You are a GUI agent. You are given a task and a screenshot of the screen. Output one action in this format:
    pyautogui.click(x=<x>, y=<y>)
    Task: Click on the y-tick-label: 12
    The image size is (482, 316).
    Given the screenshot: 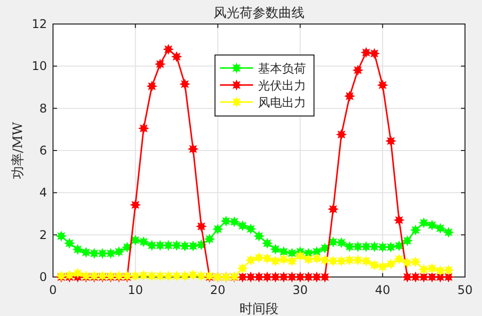 What is the action you would take?
    pyautogui.click(x=39, y=24)
    